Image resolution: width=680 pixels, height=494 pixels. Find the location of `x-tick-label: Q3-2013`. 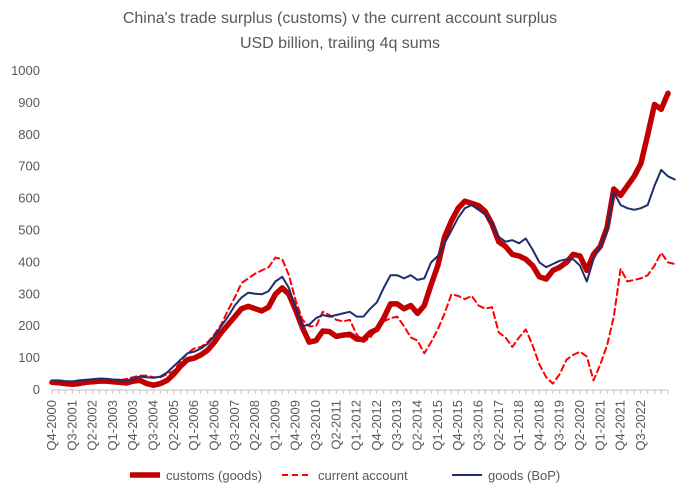

x-tick-label: Q3-2013 is located at coordinates (396, 425).